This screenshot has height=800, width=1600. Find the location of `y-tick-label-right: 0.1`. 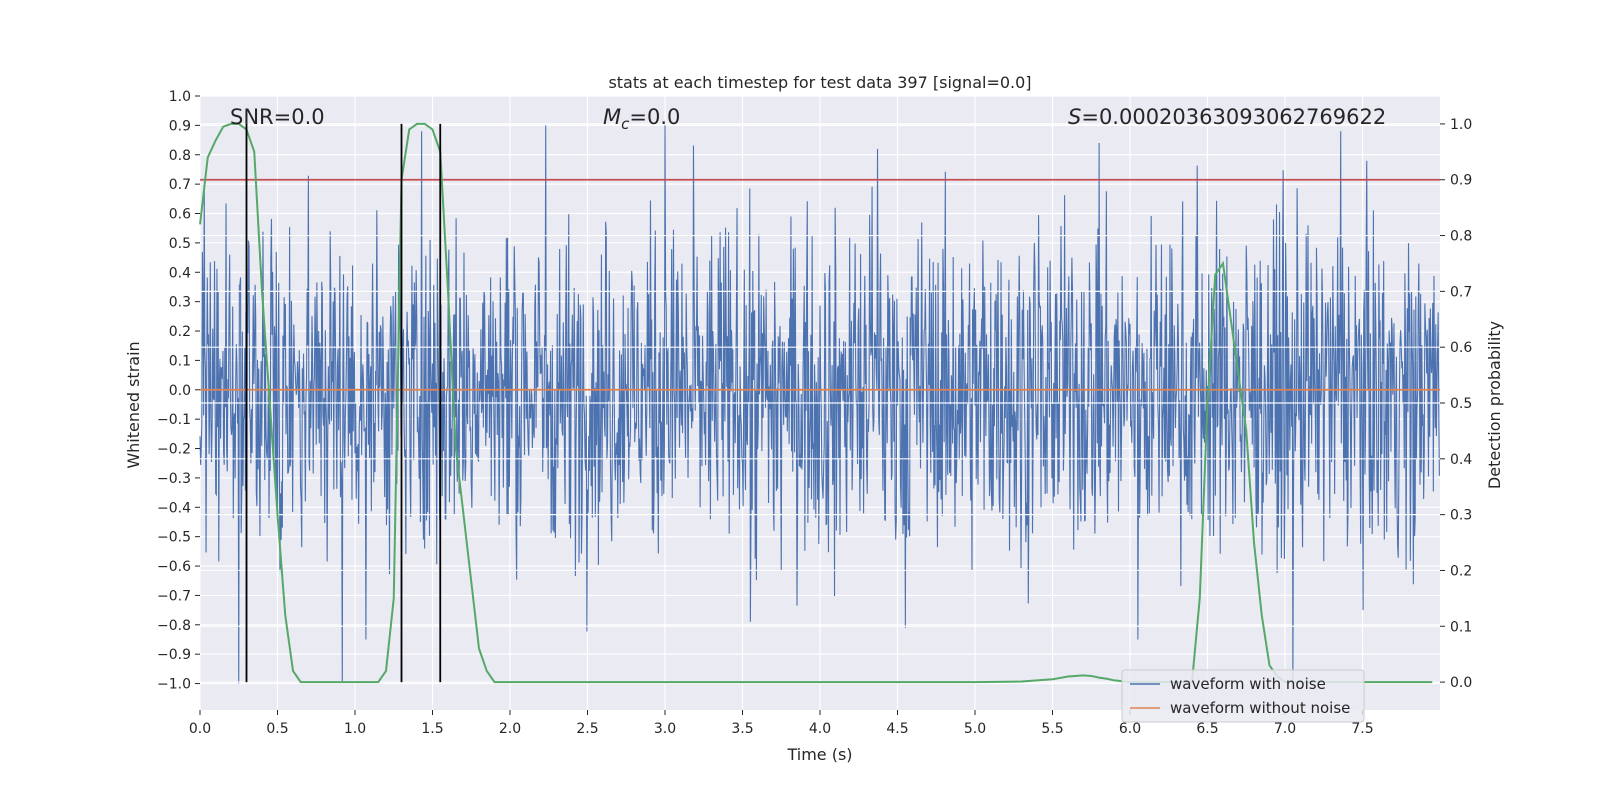

y-tick-label-right: 0.1 is located at coordinates (1461, 627).